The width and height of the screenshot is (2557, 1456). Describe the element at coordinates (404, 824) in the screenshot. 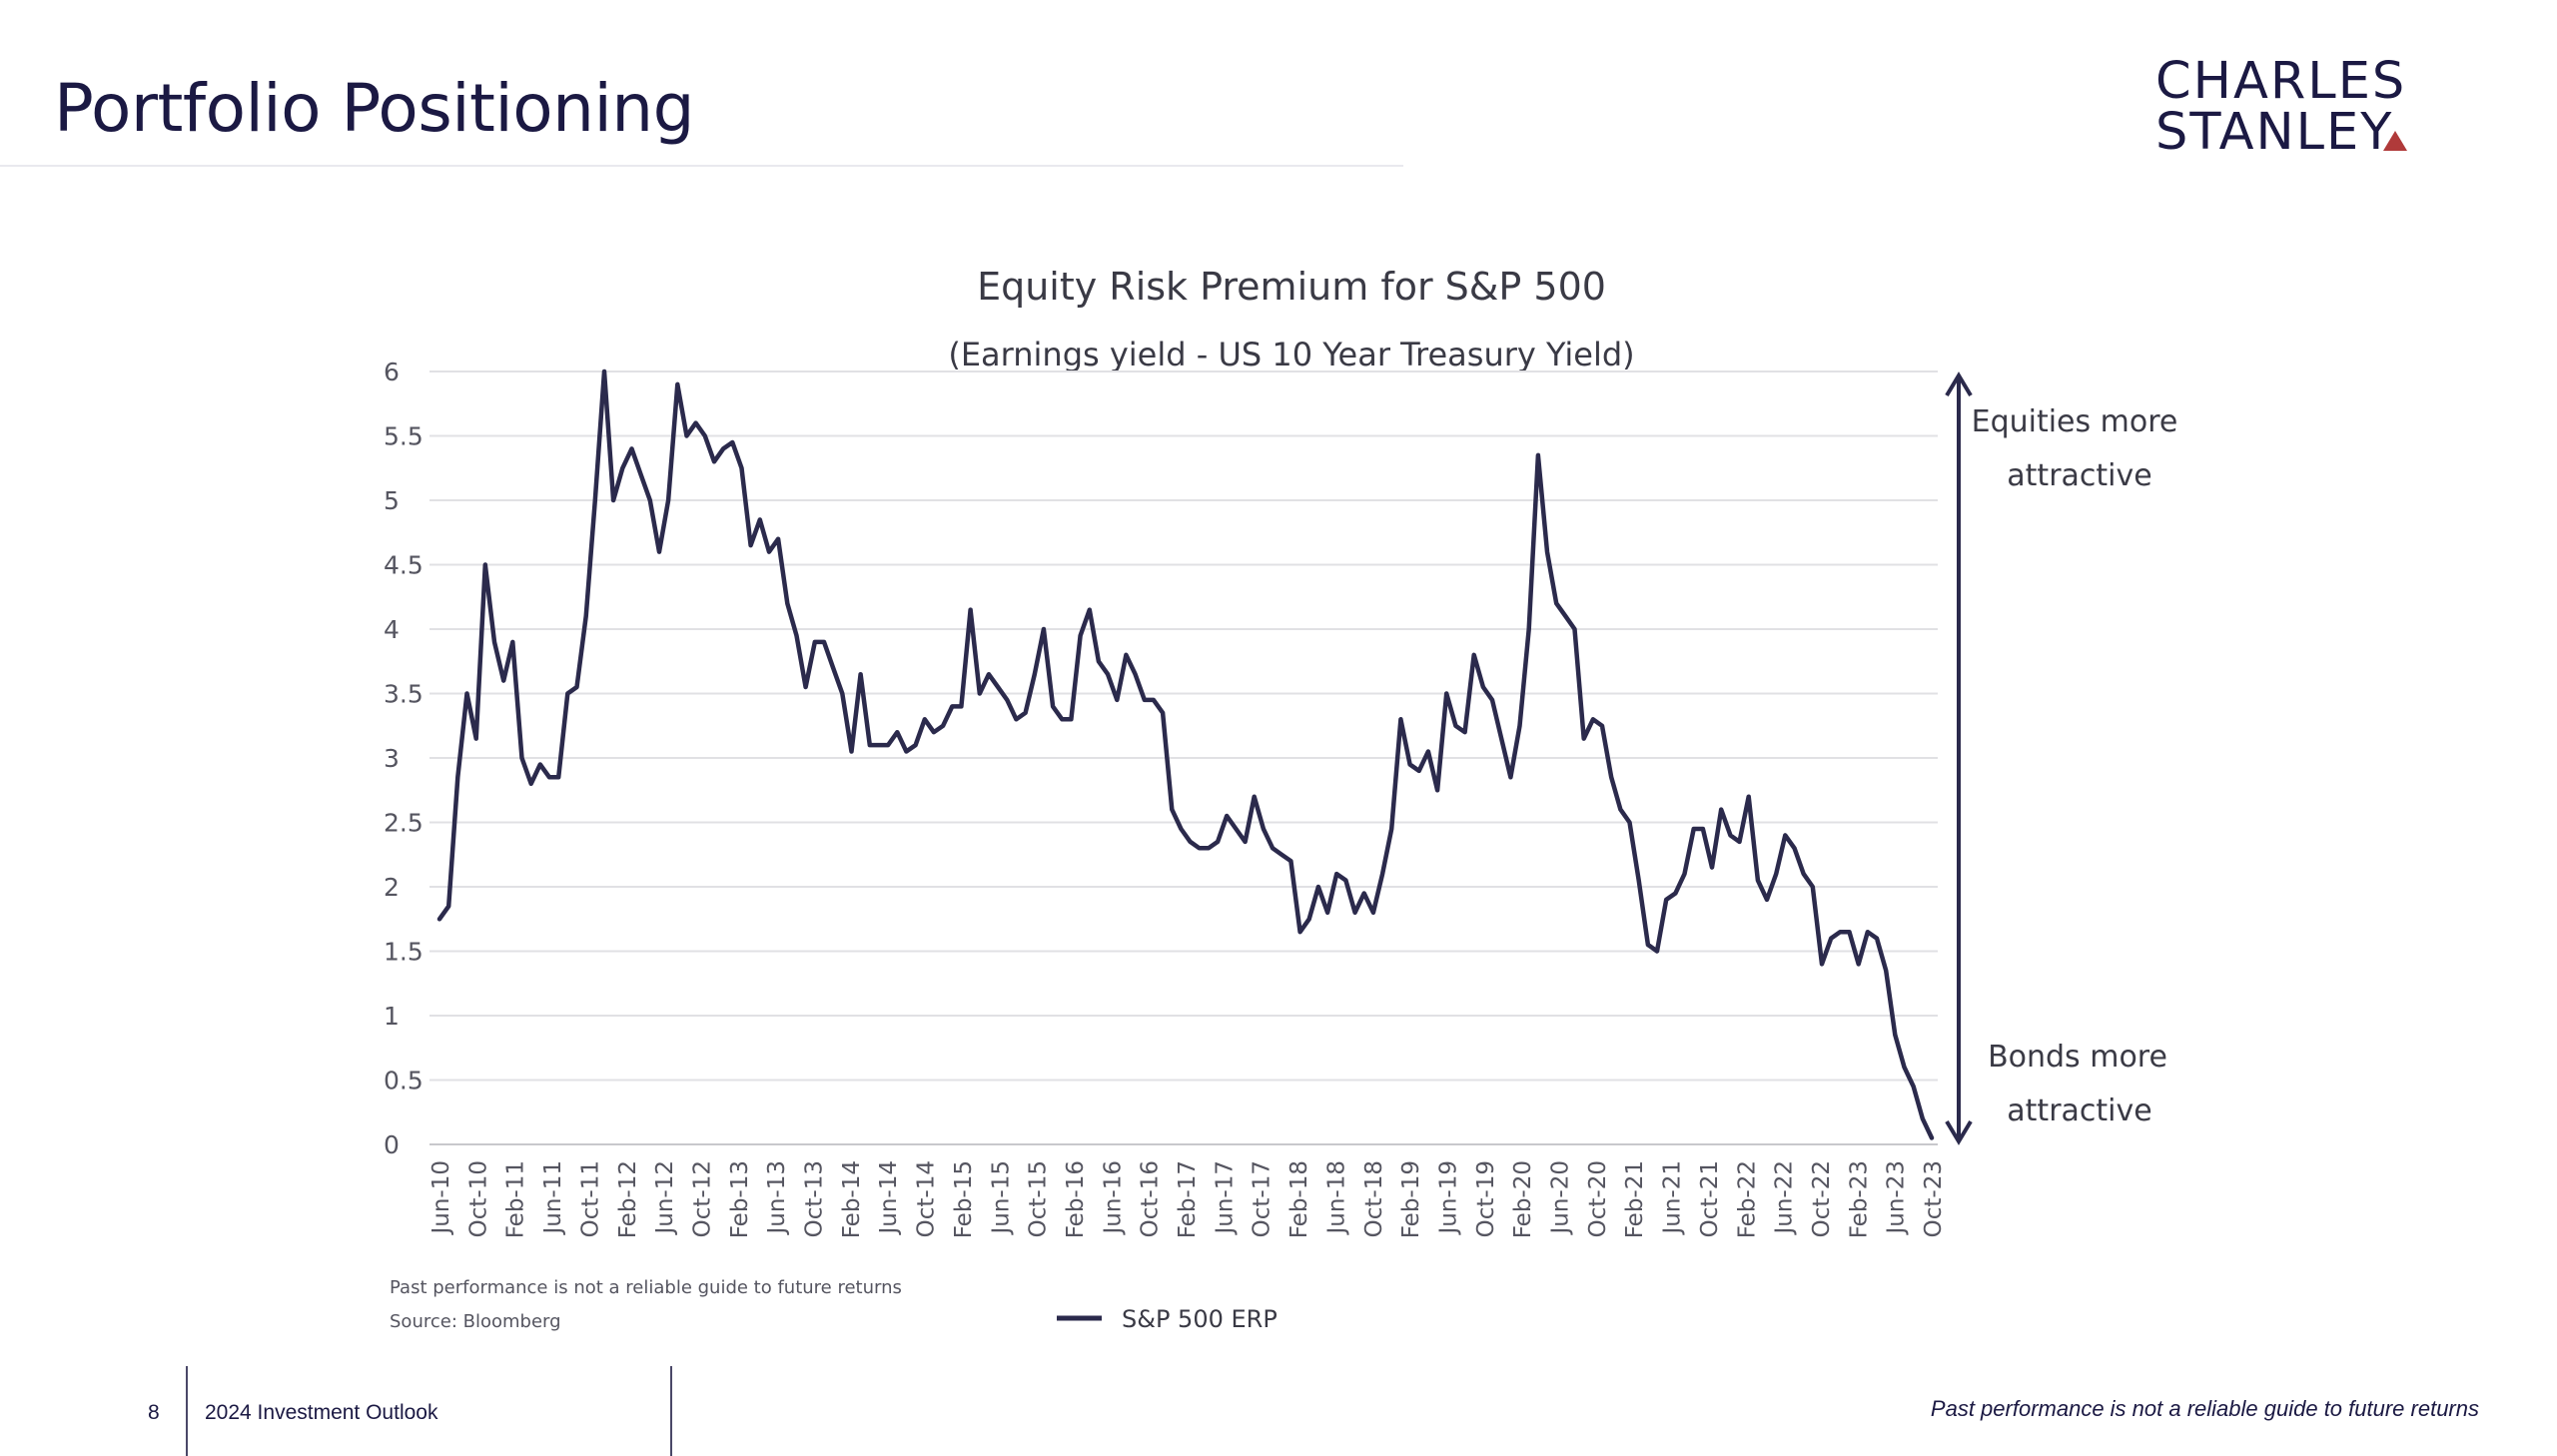

I see `y-tick-label: 2.5` at that location.